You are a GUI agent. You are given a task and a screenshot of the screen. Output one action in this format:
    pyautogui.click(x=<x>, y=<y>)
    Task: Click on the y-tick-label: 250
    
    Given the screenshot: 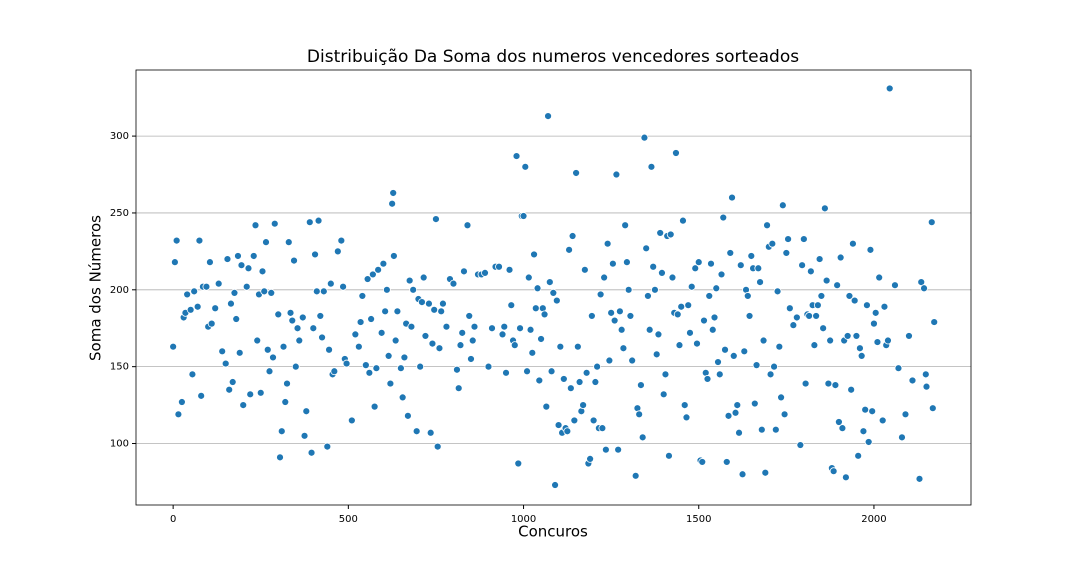 What is the action you would take?
    pyautogui.click(x=119, y=213)
    